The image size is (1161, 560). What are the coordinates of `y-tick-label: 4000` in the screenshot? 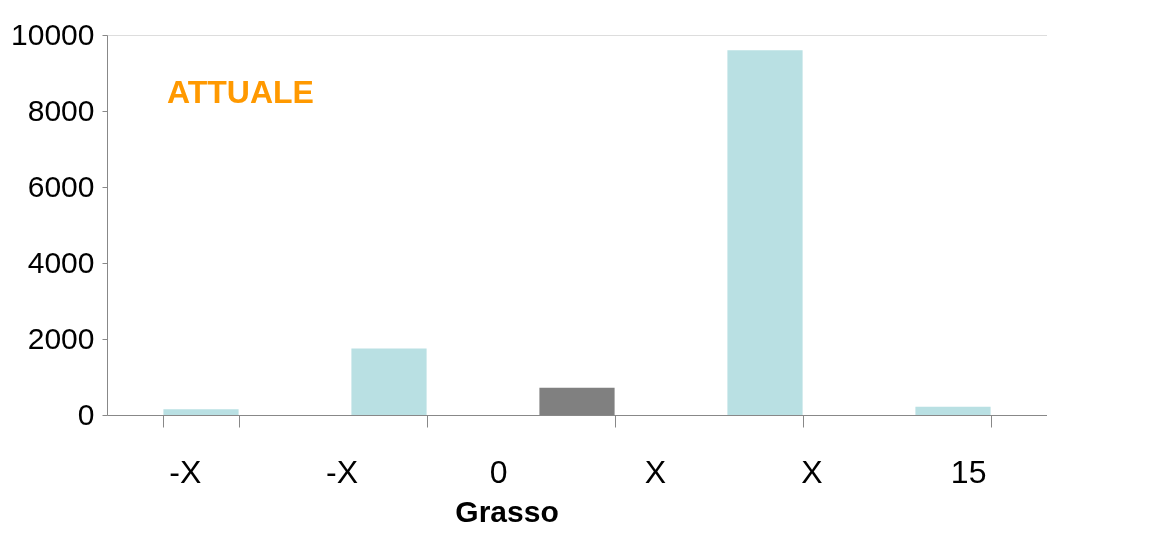 It's located at (61, 262).